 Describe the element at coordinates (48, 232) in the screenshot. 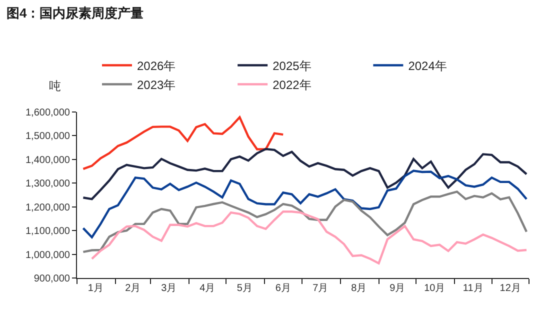

I see `y-tick-label: 1,100,000` at that location.